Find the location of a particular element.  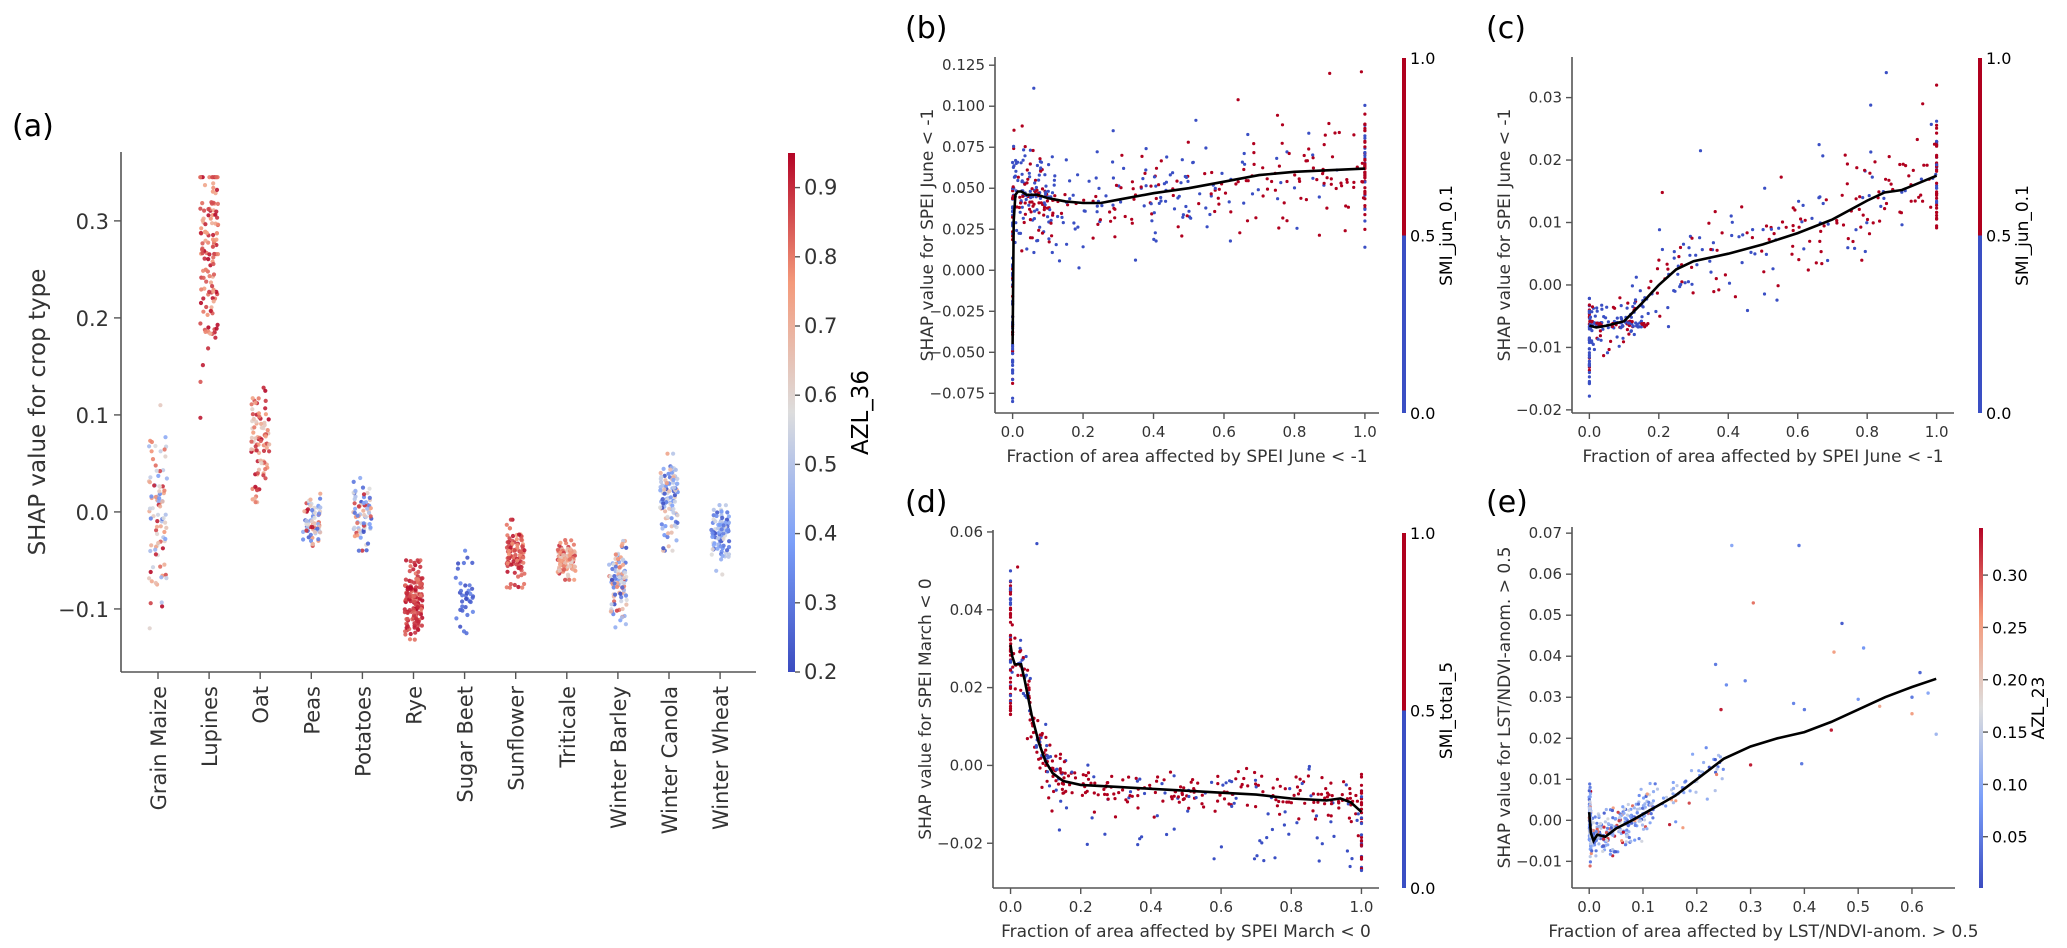

y-tick-label: −0.02 is located at coordinates (960, 843).